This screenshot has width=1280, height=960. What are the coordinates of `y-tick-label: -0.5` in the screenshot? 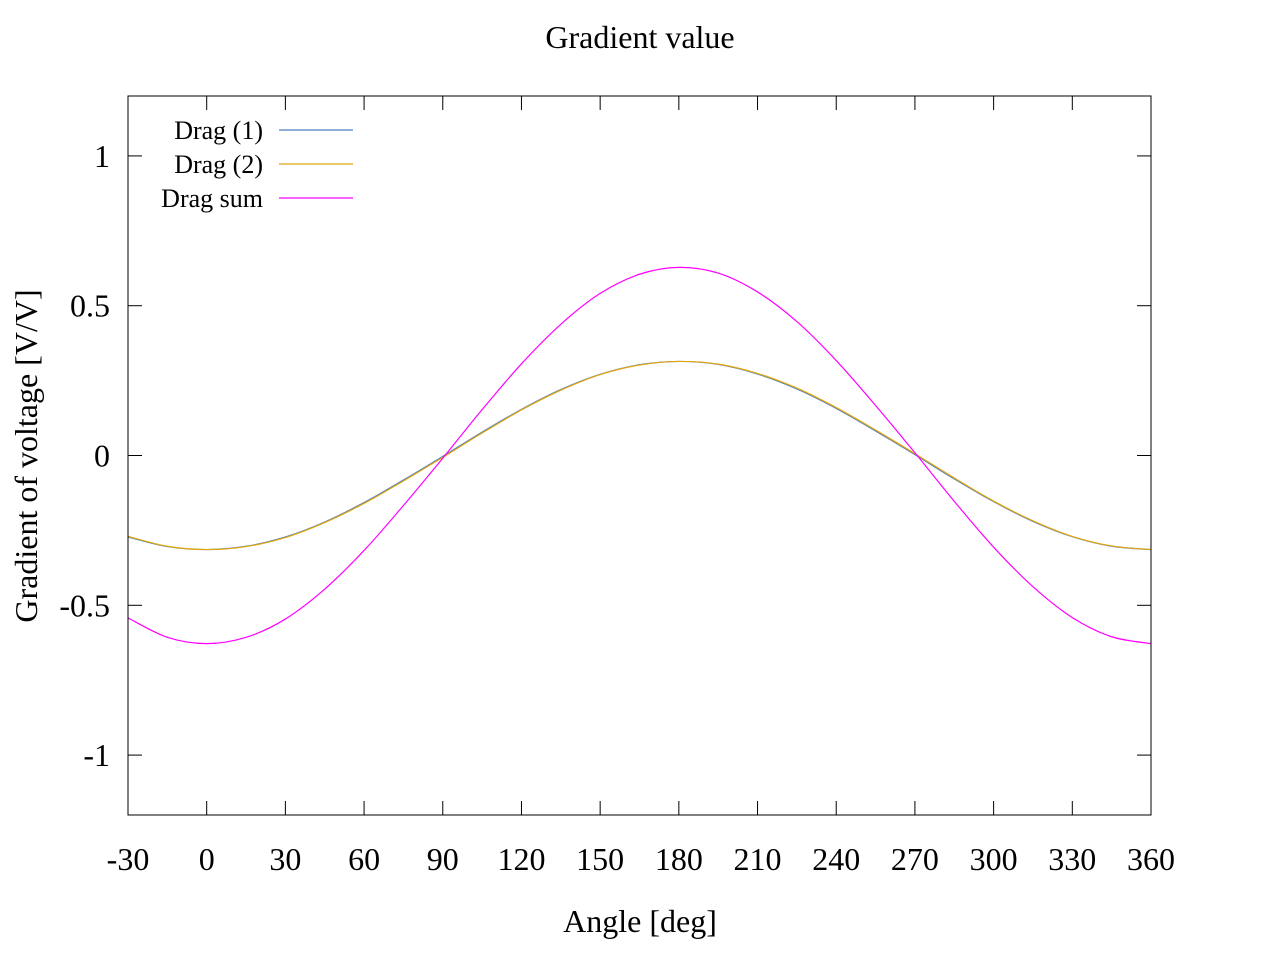 It's located at (84, 605).